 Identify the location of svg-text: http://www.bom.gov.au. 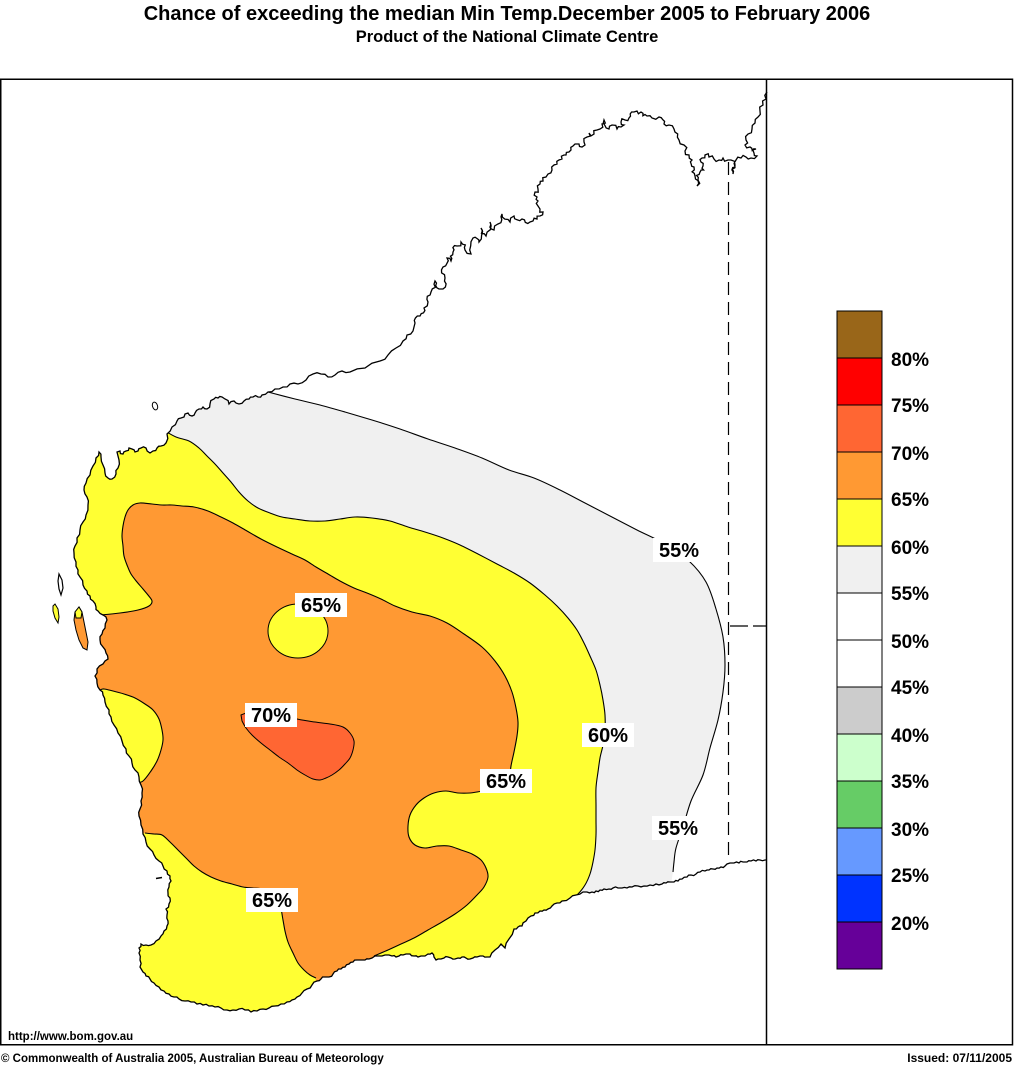
(70, 1037).